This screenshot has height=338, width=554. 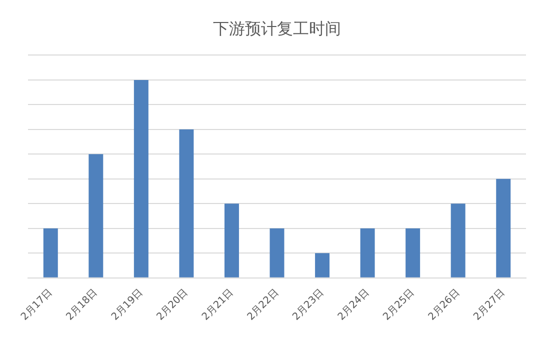 I want to click on chart-title: 下游预计复工时间, so click(x=277, y=28).